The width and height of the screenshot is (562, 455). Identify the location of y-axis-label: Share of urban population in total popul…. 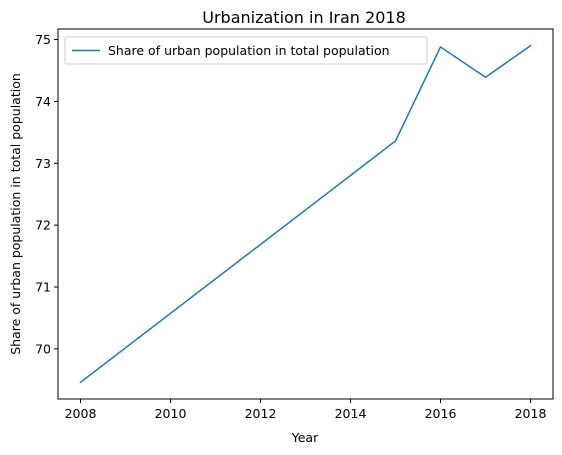
(15, 214).